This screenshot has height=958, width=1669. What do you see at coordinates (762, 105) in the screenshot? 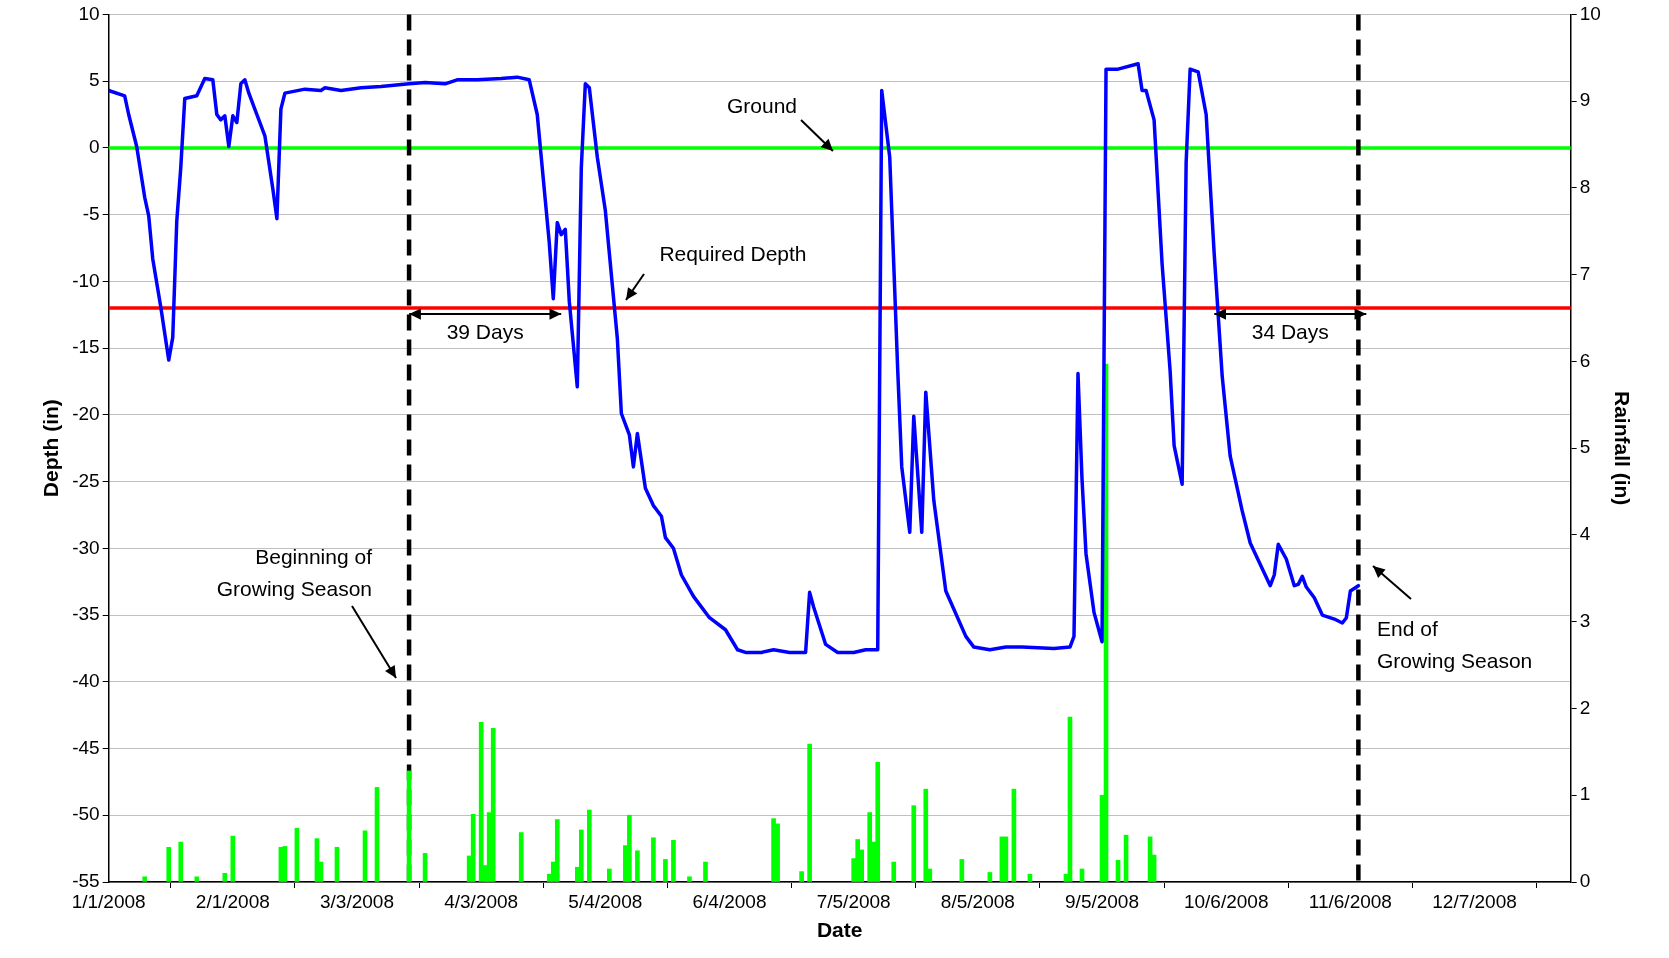
I see `ref-line-label: Ground` at bounding box center [762, 105].